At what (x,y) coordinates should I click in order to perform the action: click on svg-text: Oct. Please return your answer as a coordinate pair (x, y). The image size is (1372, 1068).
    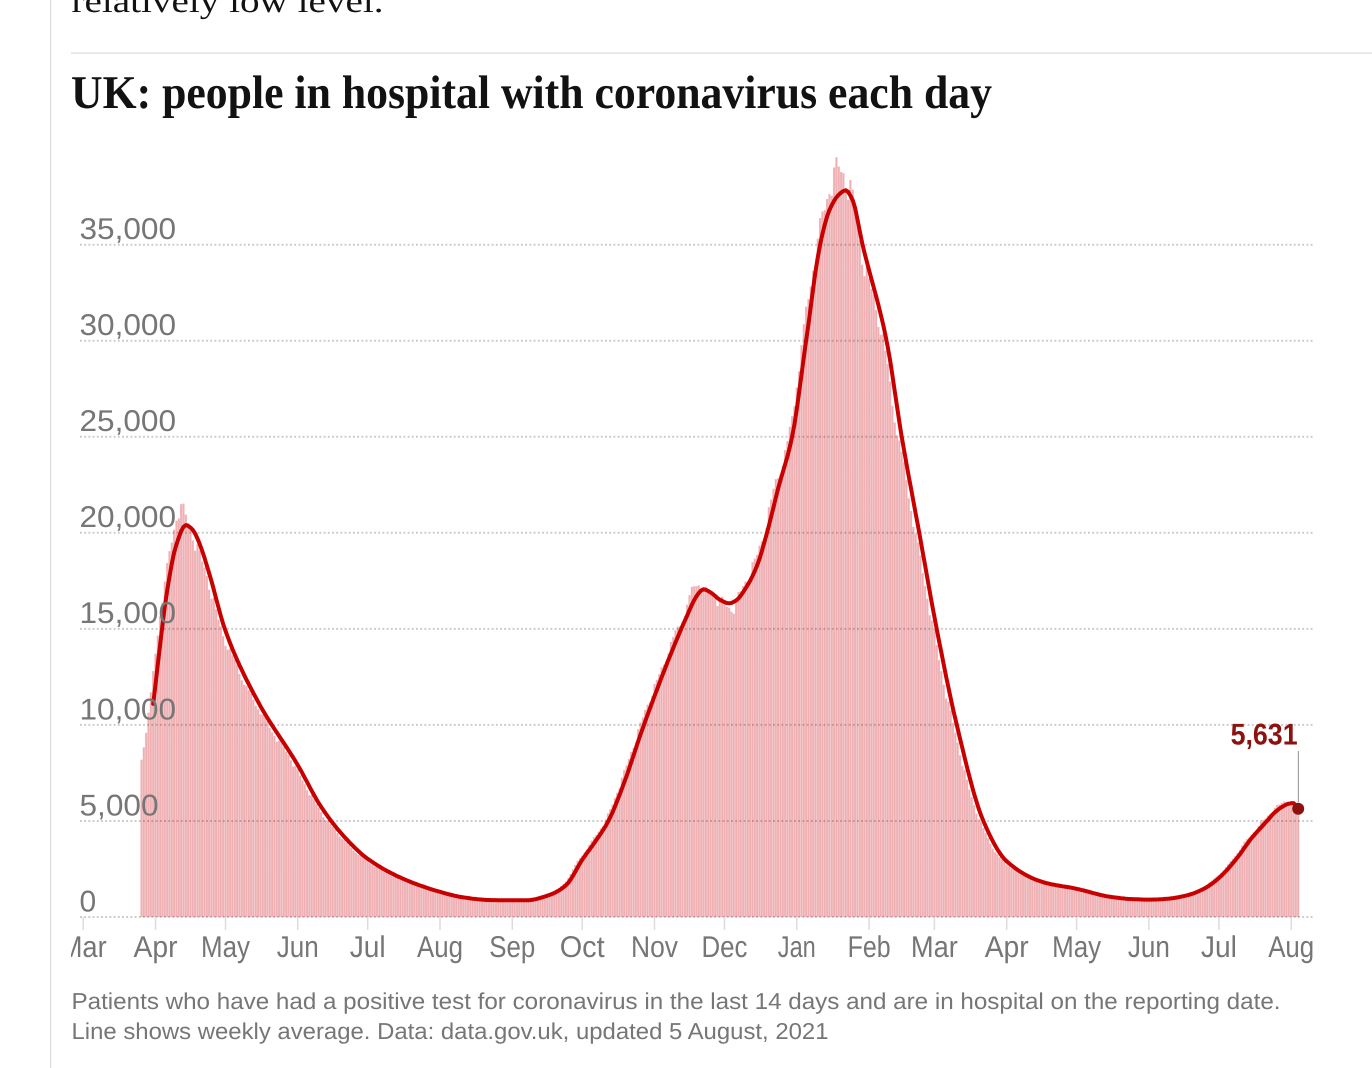
    Looking at the image, I should click on (583, 947).